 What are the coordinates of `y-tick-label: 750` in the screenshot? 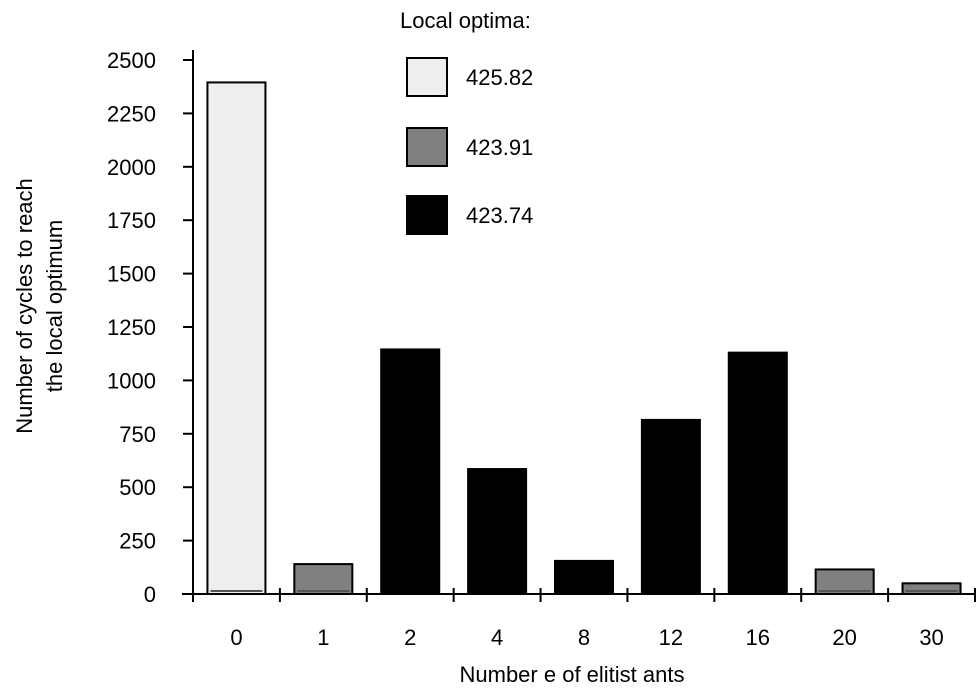 It's located at (137, 434).